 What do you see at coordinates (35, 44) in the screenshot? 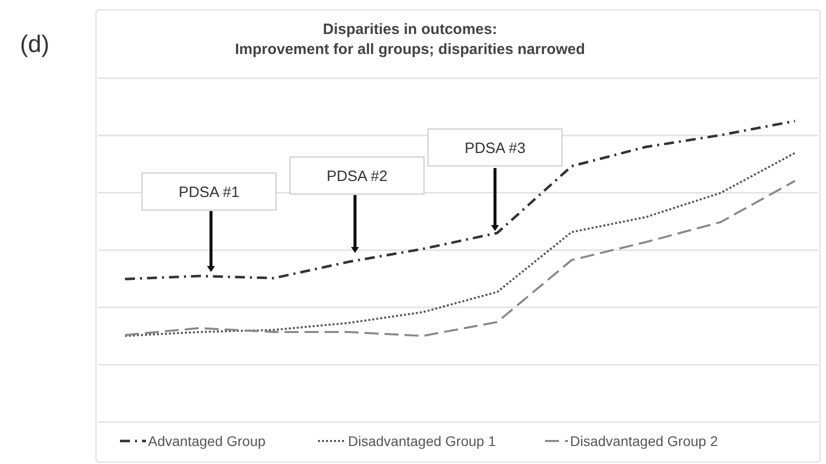
I see `text: (d)` at bounding box center [35, 44].